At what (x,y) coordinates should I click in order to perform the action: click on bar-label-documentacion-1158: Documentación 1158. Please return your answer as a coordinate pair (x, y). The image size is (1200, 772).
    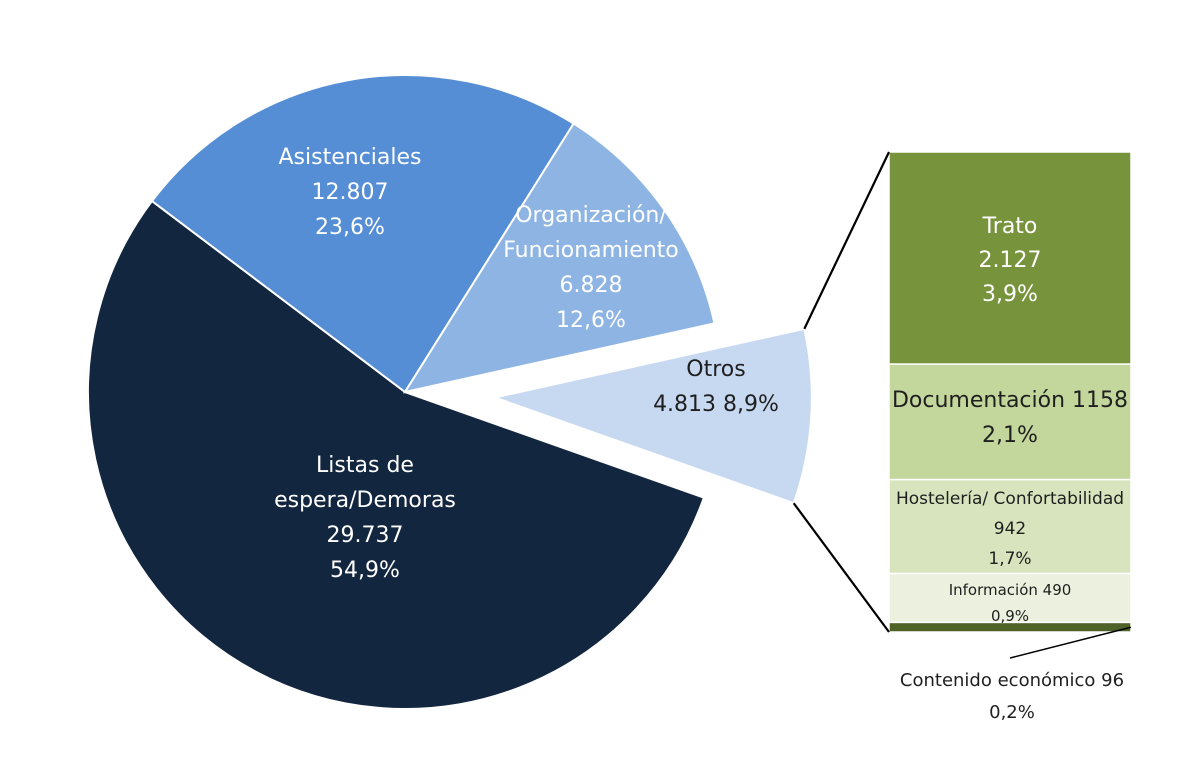
    Looking at the image, I should click on (1010, 400).